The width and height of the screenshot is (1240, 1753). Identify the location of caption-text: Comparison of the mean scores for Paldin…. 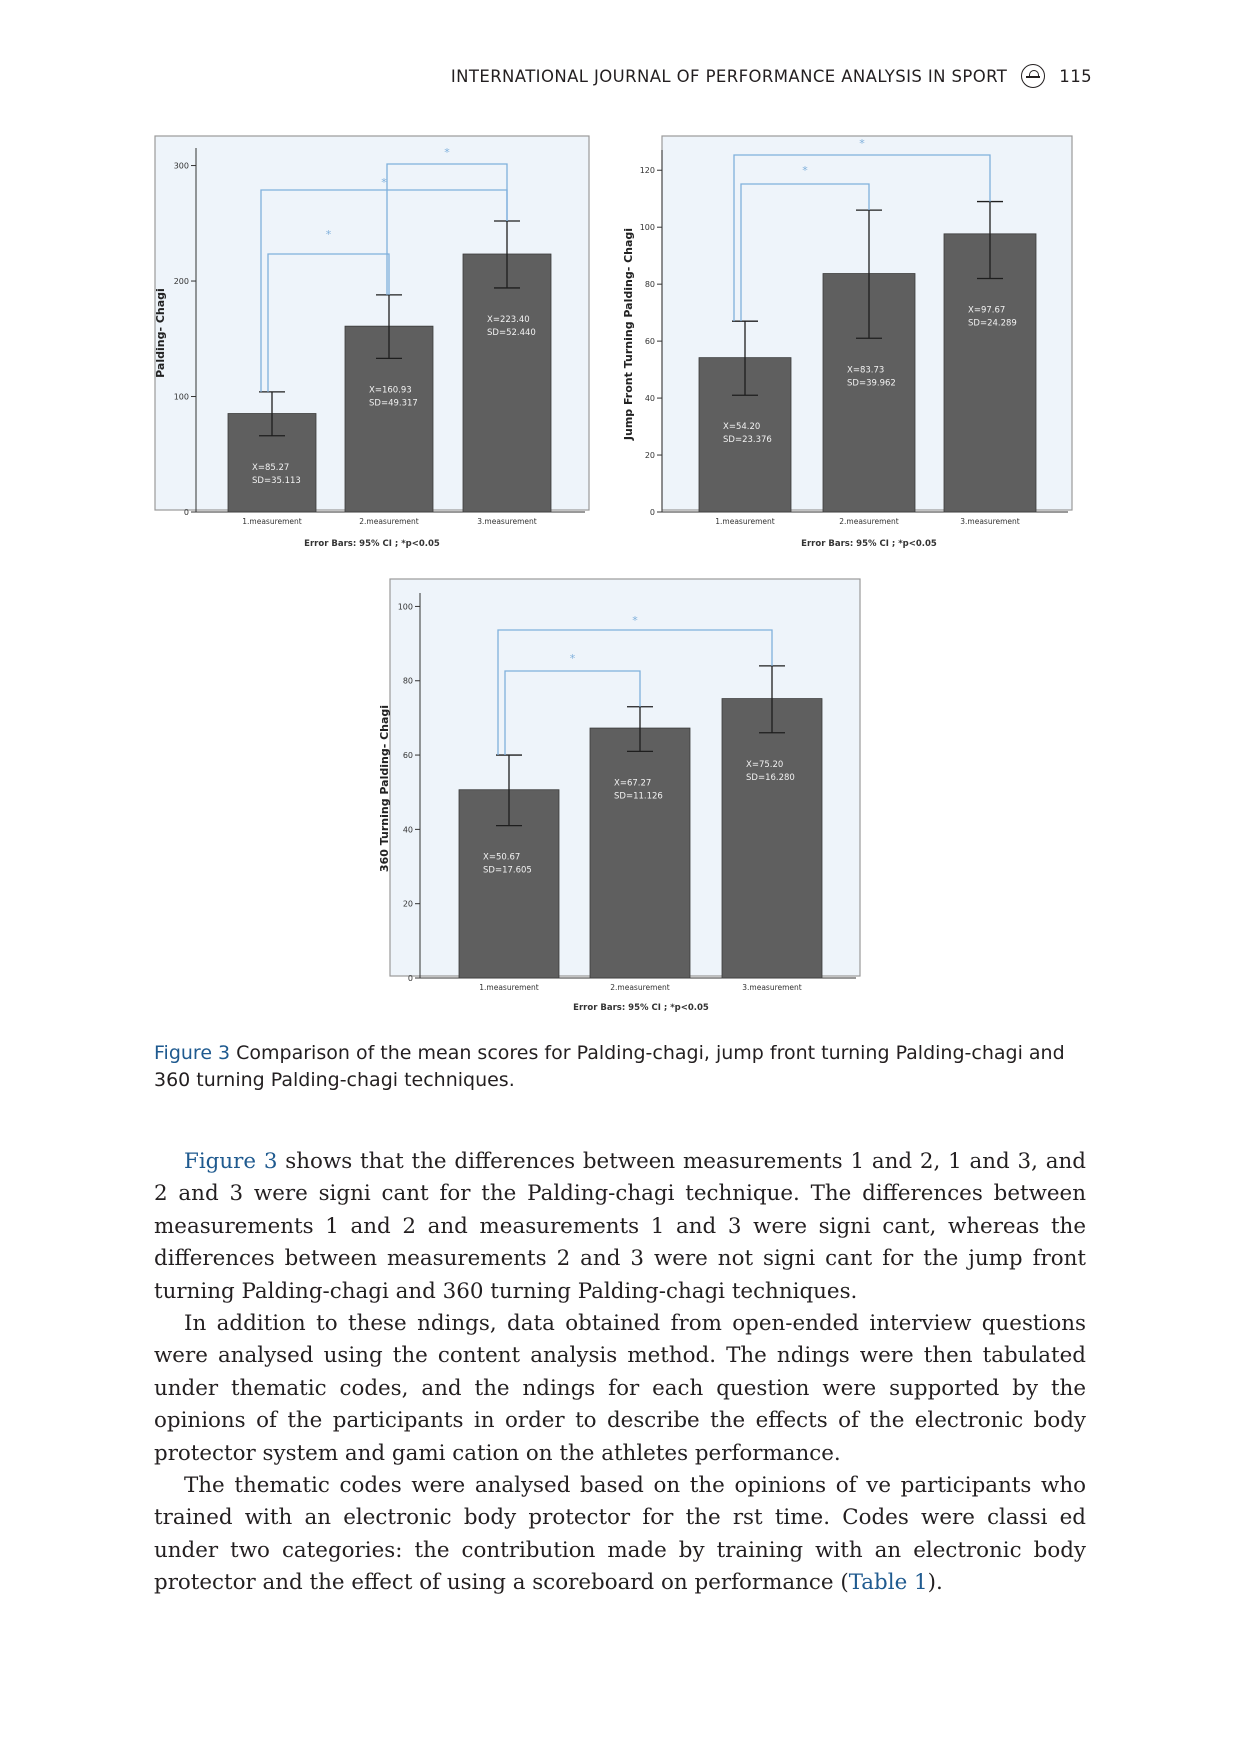
(609, 1066).